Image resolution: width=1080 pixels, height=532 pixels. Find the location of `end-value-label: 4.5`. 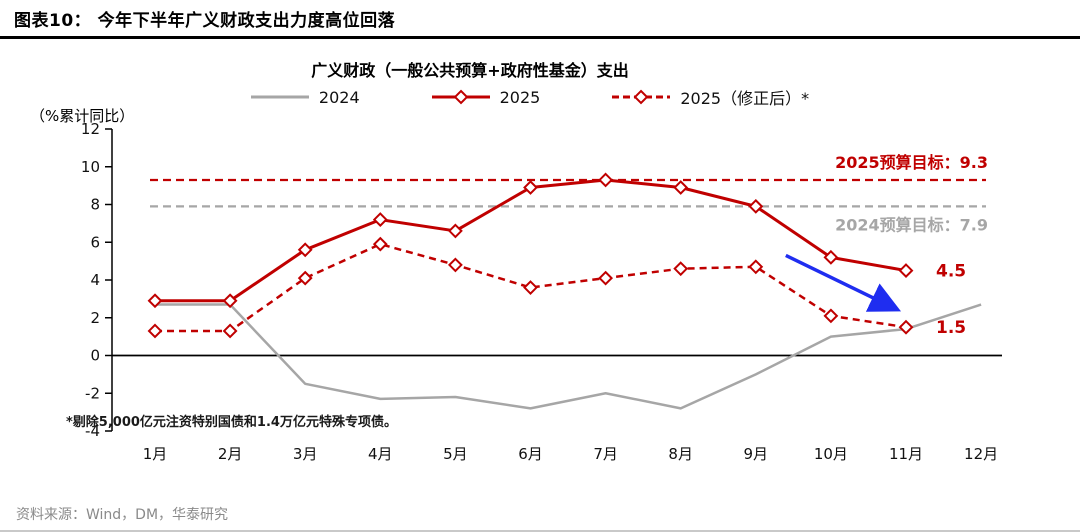

end-value-label: 4.5 is located at coordinates (951, 272).